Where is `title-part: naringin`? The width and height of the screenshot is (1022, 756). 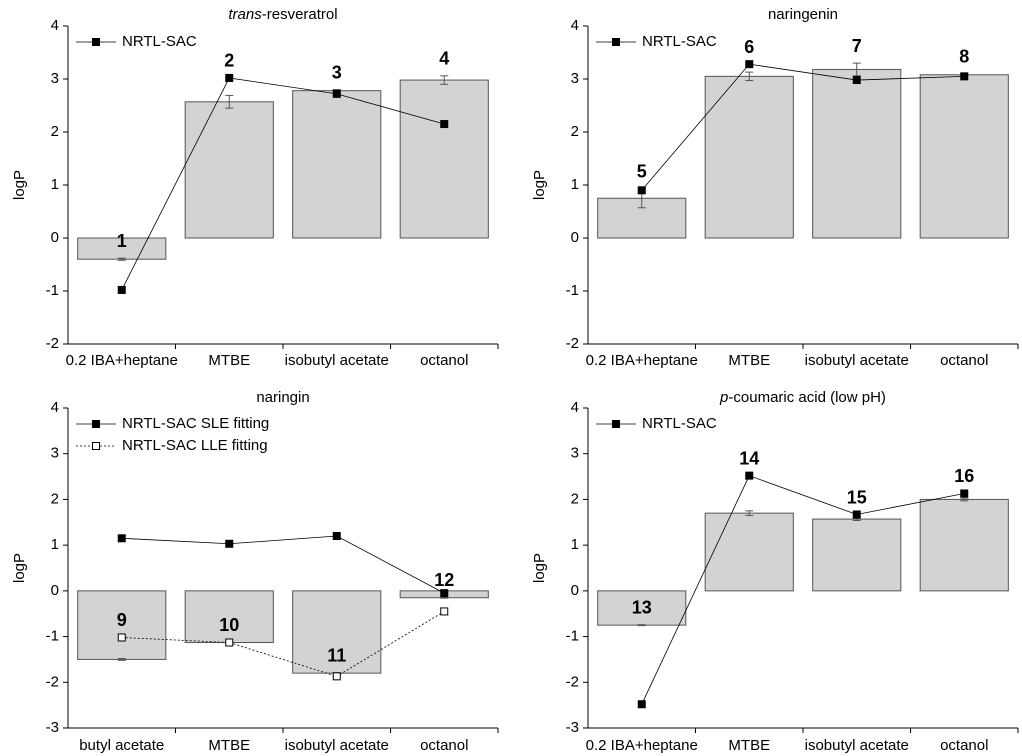
title-part: naringin is located at coordinates (282, 397).